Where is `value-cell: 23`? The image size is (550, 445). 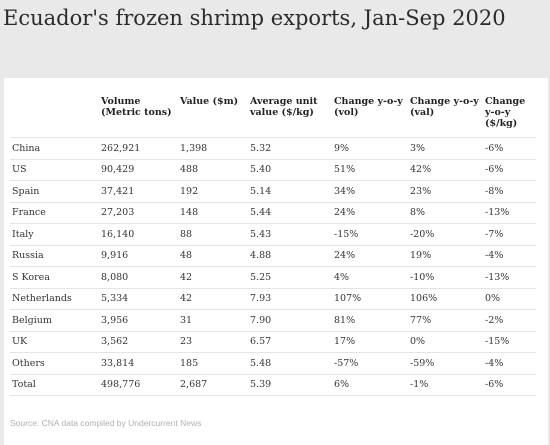
value-cell: 23 is located at coordinates (213, 341).